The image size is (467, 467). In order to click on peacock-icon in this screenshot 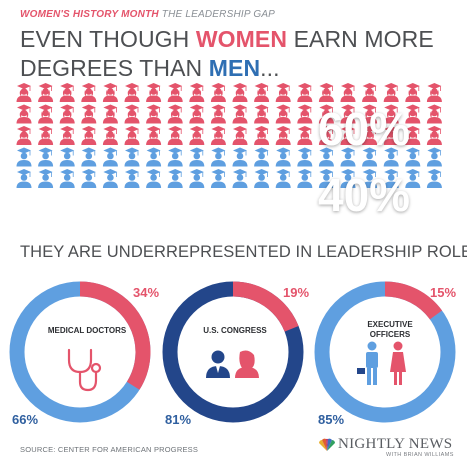, I will do `click(327, 444)`.